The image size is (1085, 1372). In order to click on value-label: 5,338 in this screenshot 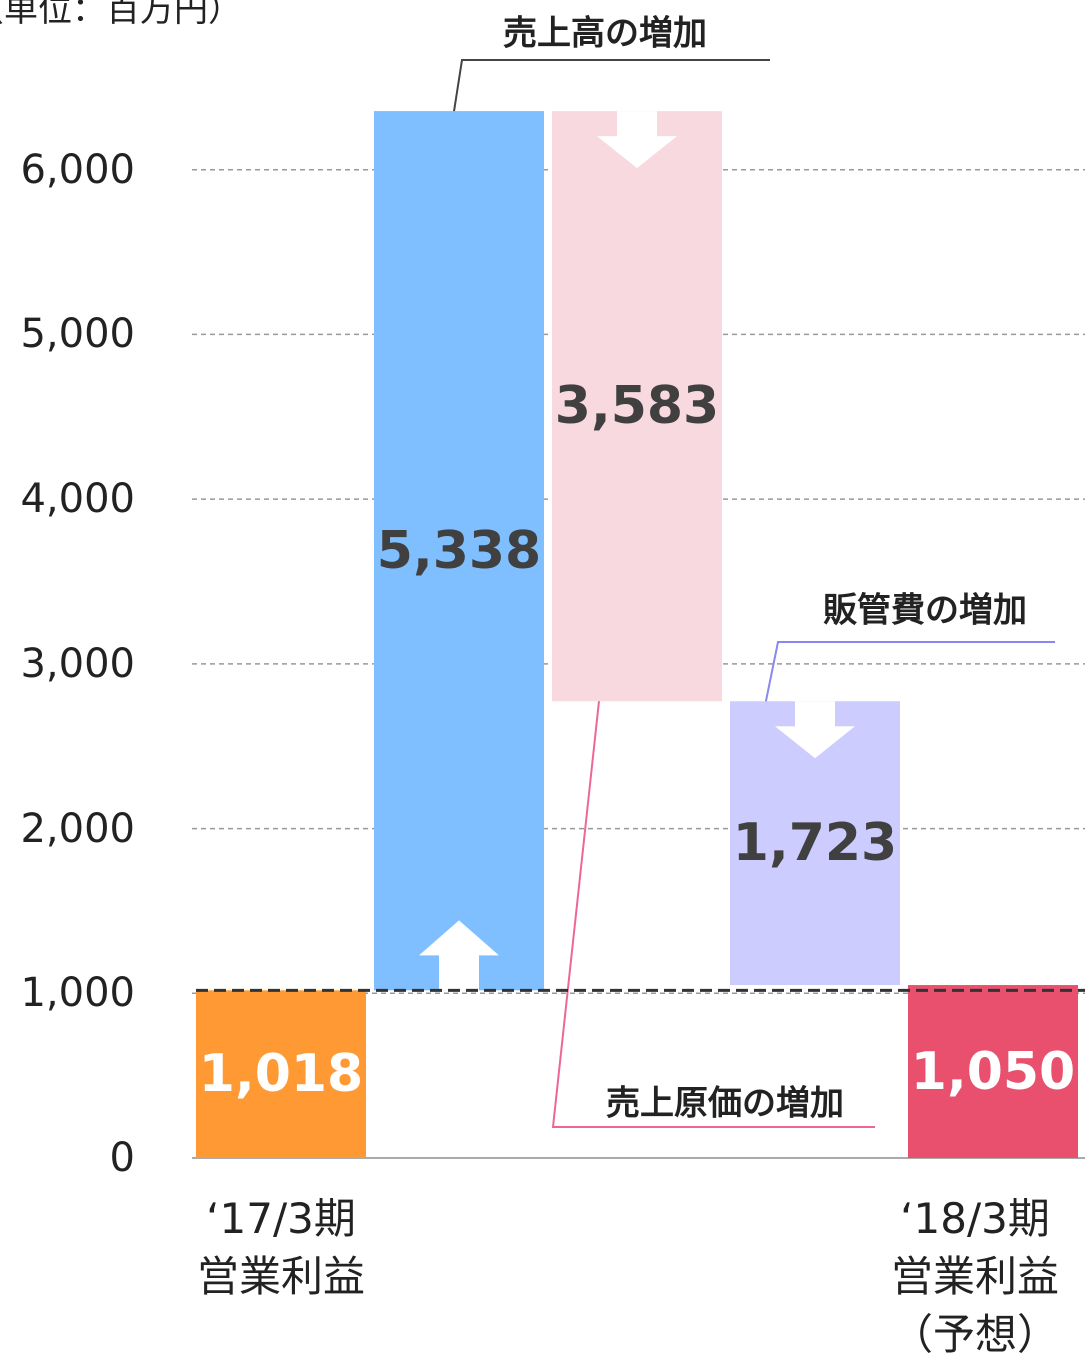, I will do `click(459, 550)`.